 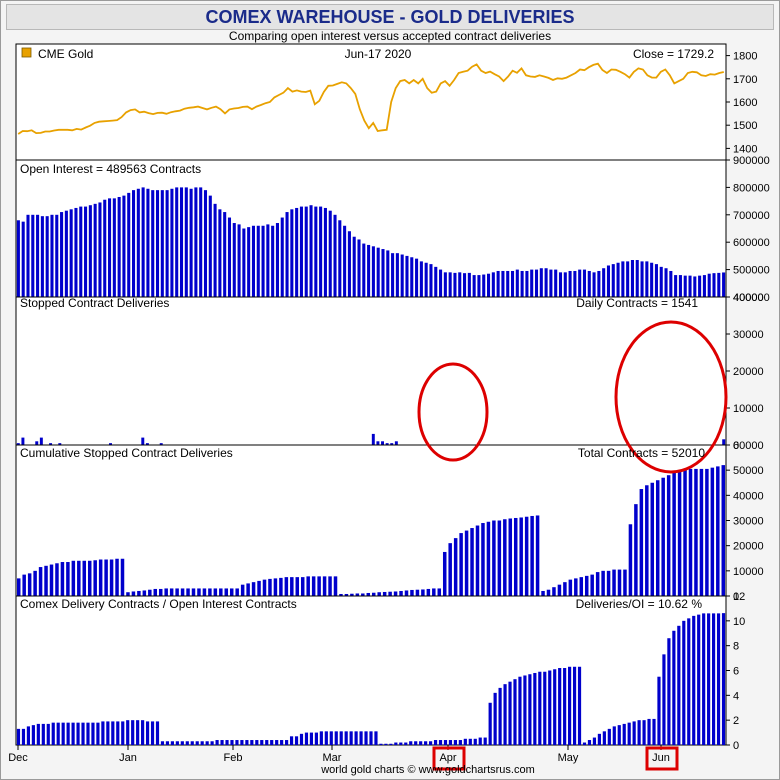 What do you see at coordinates (639, 604) in the screenshot?
I see `deliveries-oi-label: Deliveries/OI = 10.62 %` at bounding box center [639, 604].